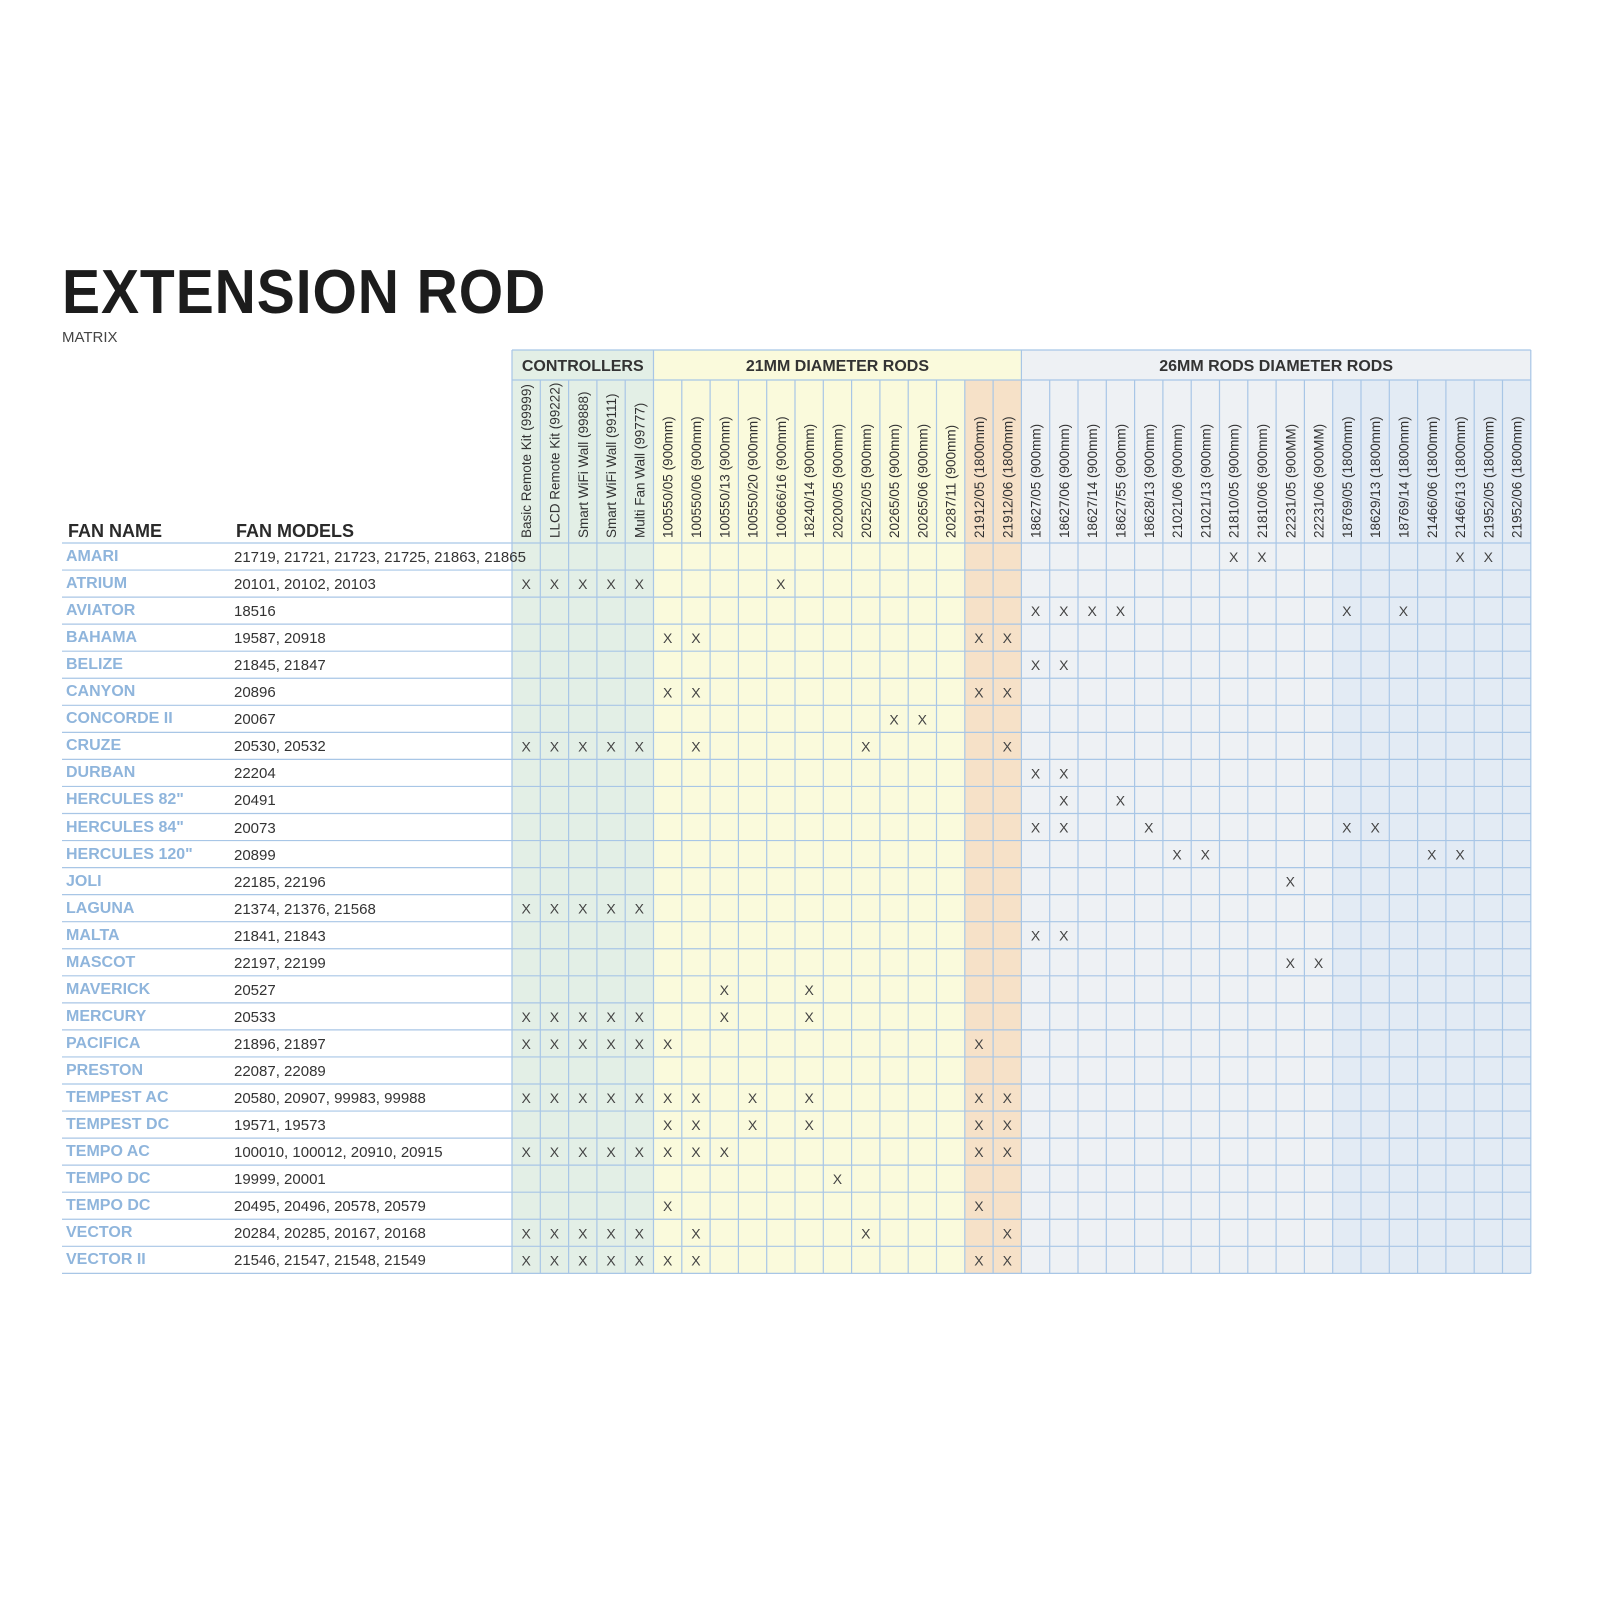  What do you see at coordinates (837, 481) in the screenshot?
I see `column-header: 20200/05 (900mm)` at bounding box center [837, 481].